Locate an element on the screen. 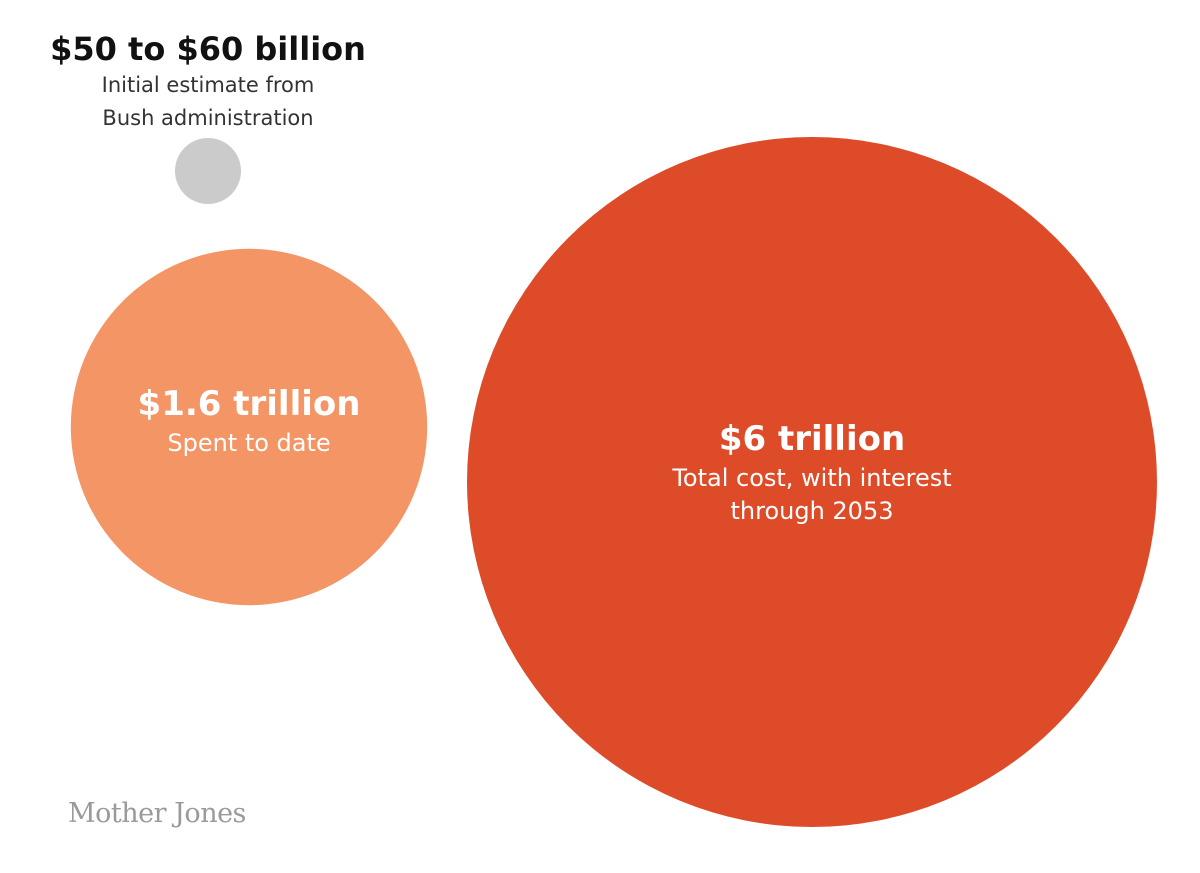 This screenshot has width=1200, height=873. bubble-3-description-line: Total cost, with interest is located at coordinates (811, 478).